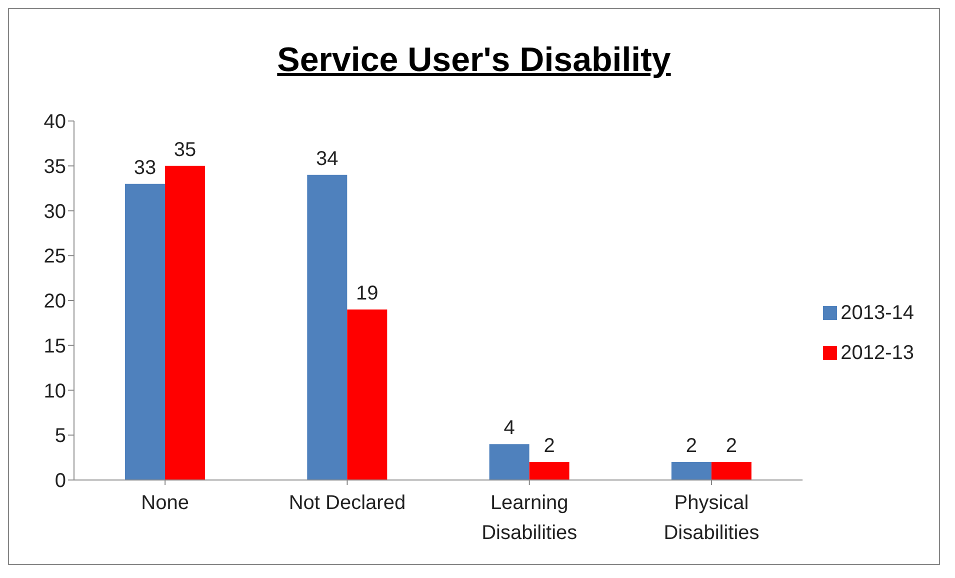 Image resolution: width=955 pixels, height=578 pixels. What do you see at coordinates (55, 167) in the screenshot?
I see `y-tick-label: 35` at bounding box center [55, 167].